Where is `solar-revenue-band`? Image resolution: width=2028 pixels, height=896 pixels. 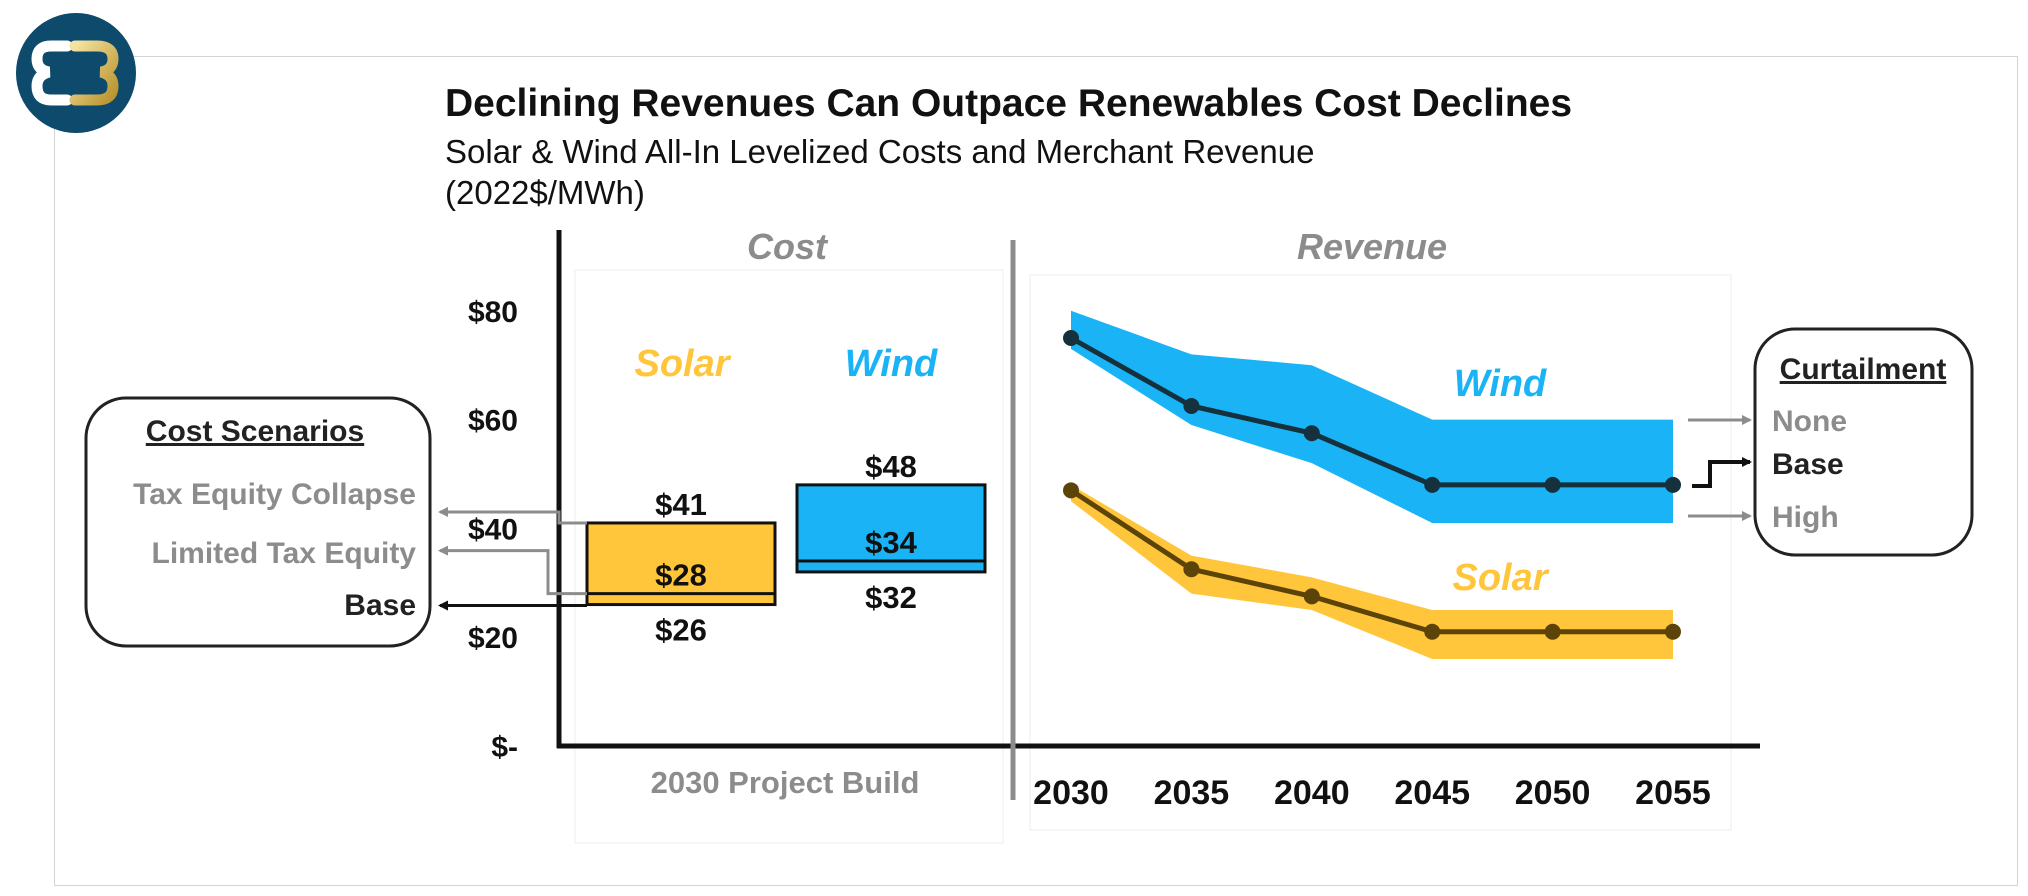 solar-revenue-band is located at coordinates (1372, 571).